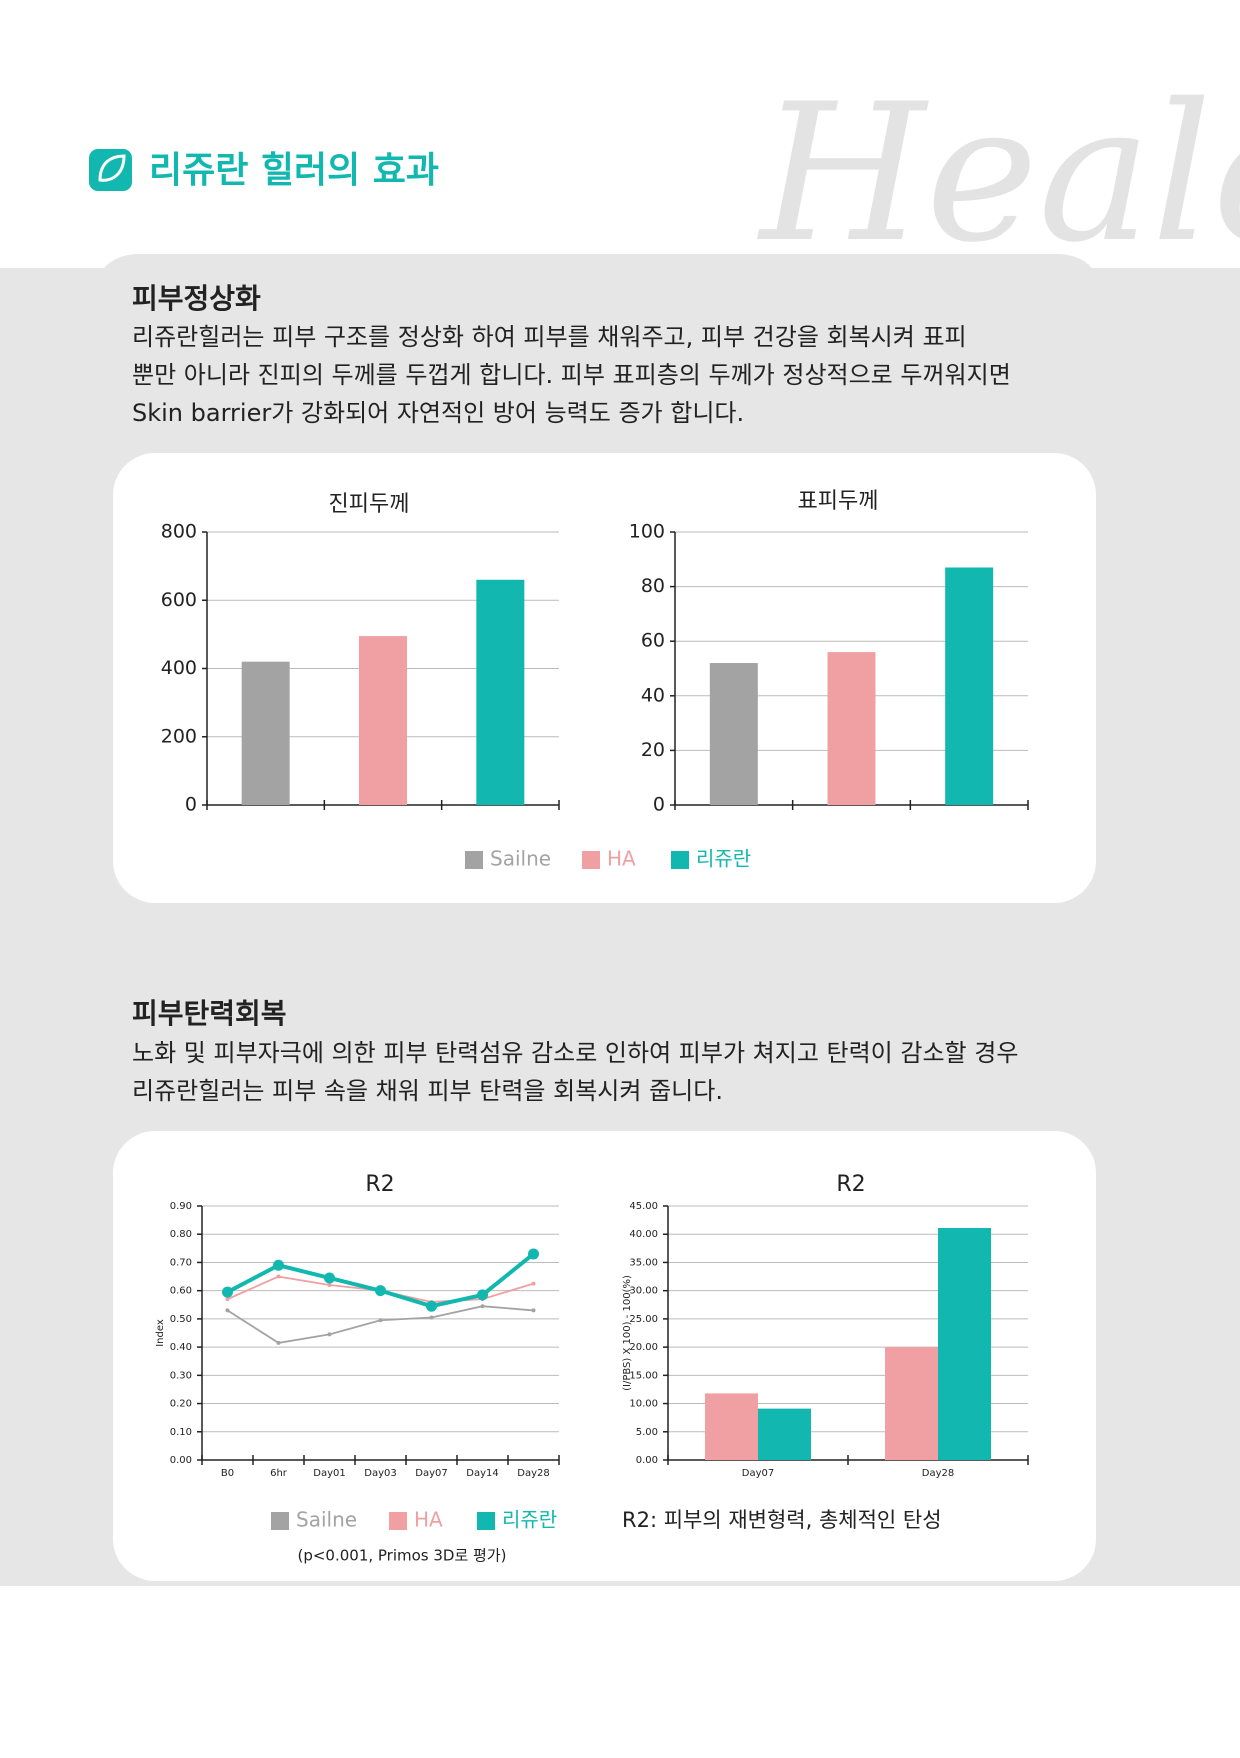 The image size is (1240, 1758). What do you see at coordinates (179, 532) in the screenshot?
I see `y-tick-label: 800` at bounding box center [179, 532].